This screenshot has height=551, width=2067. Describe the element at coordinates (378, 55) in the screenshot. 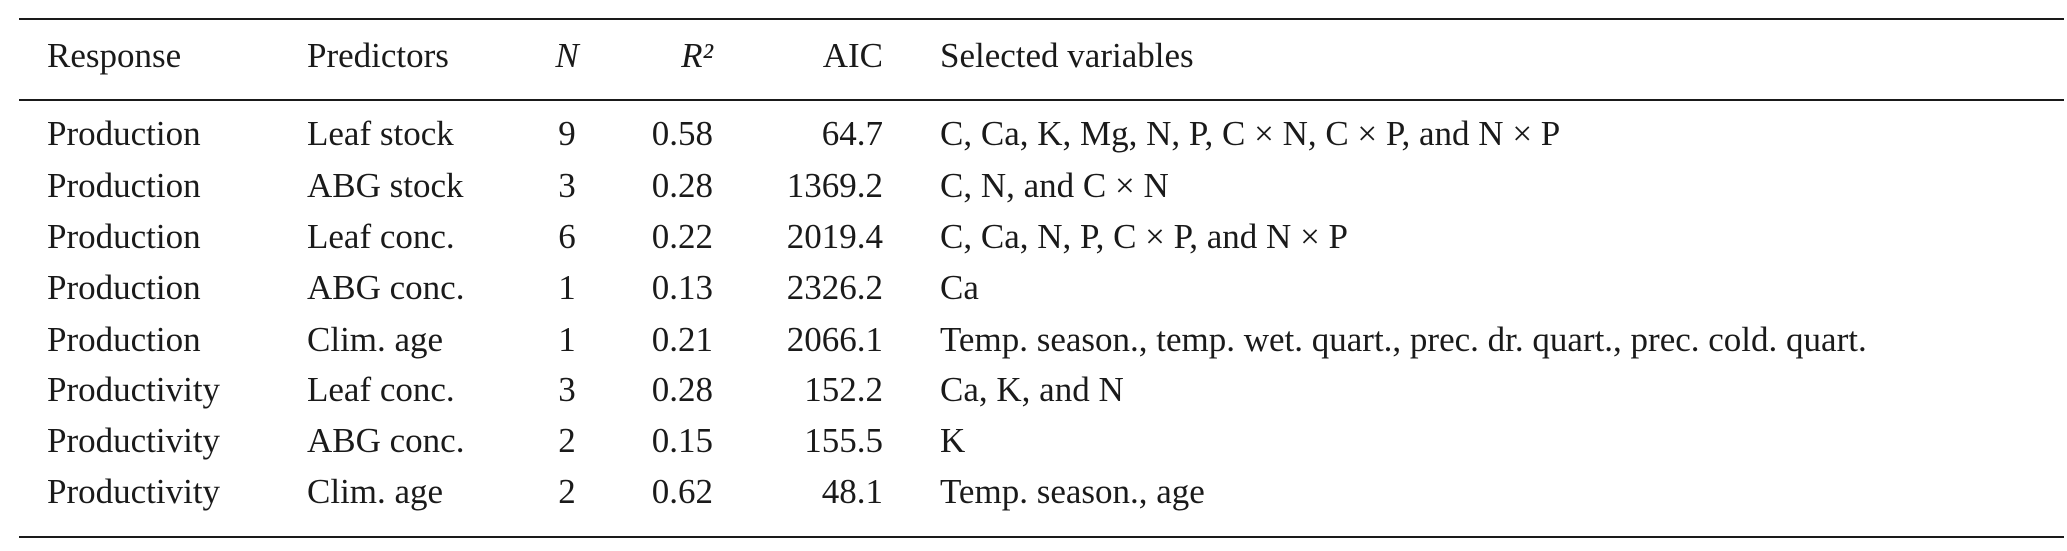

I see `header-cell: Predictors` at that location.